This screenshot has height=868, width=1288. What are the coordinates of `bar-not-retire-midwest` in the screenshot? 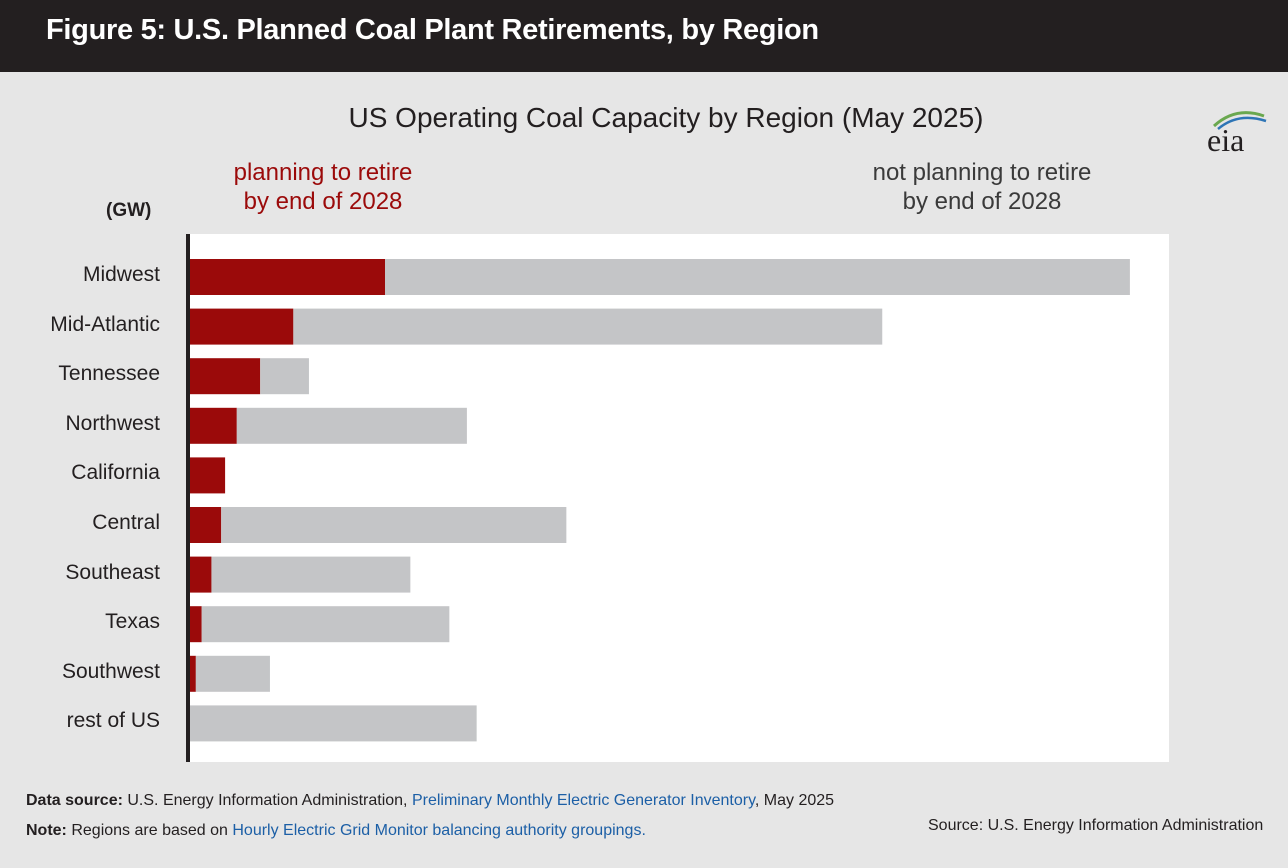 It's located at (757, 277).